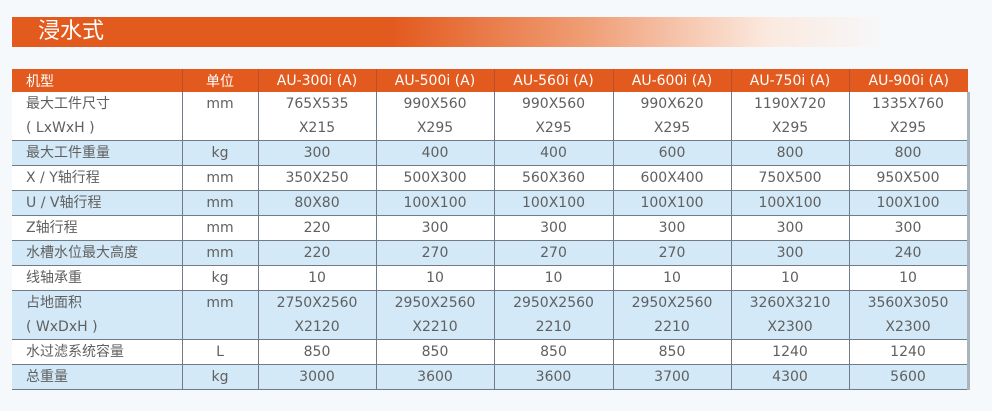  I want to click on header-cell: AU-900i (A), so click(908, 80).